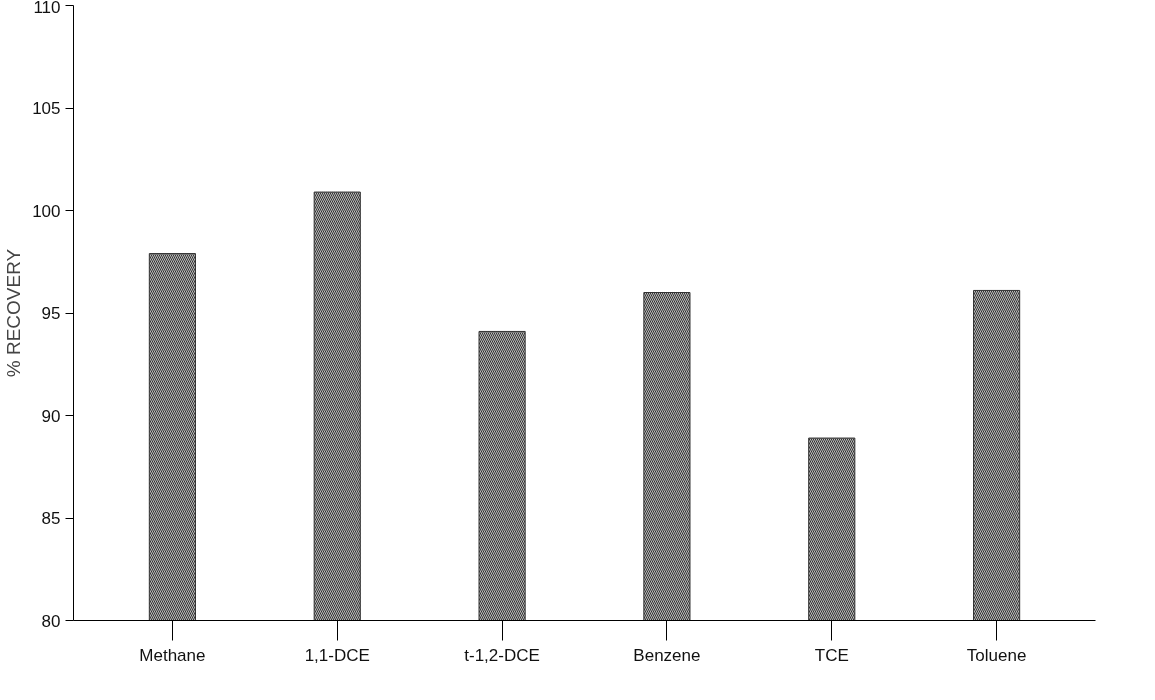  I want to click on x-tick-label: 1,1-DCE, so click(337, 655).